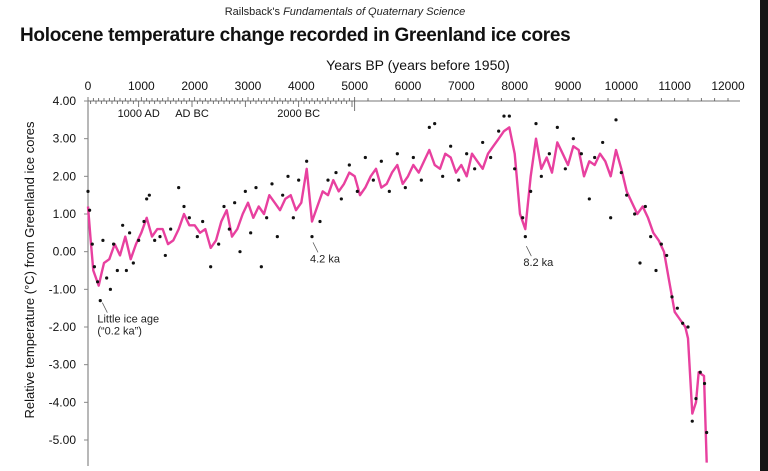 This screenshot has height=471, width=768. Describe the element at coordinates (301, 86) in the screenshot. I see `x-tick-label: 4000` at that location.